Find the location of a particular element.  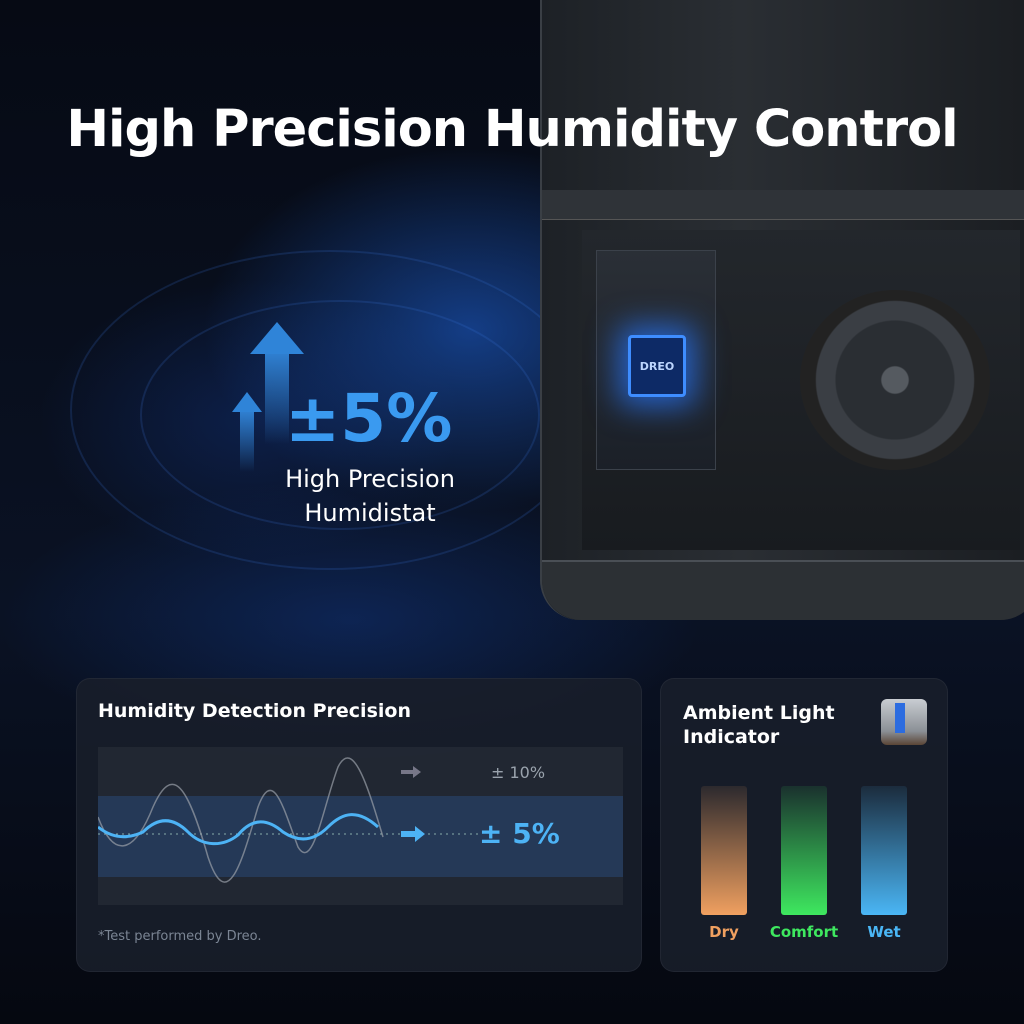

airflow-swirl is located at coordinates (340, 415).